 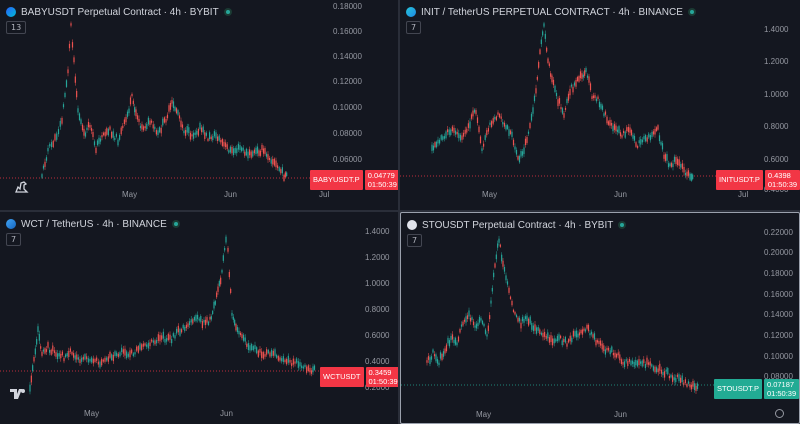 I want to click on price-tag-value: 0.04779 01:50:39, so click(x=381, y=180).